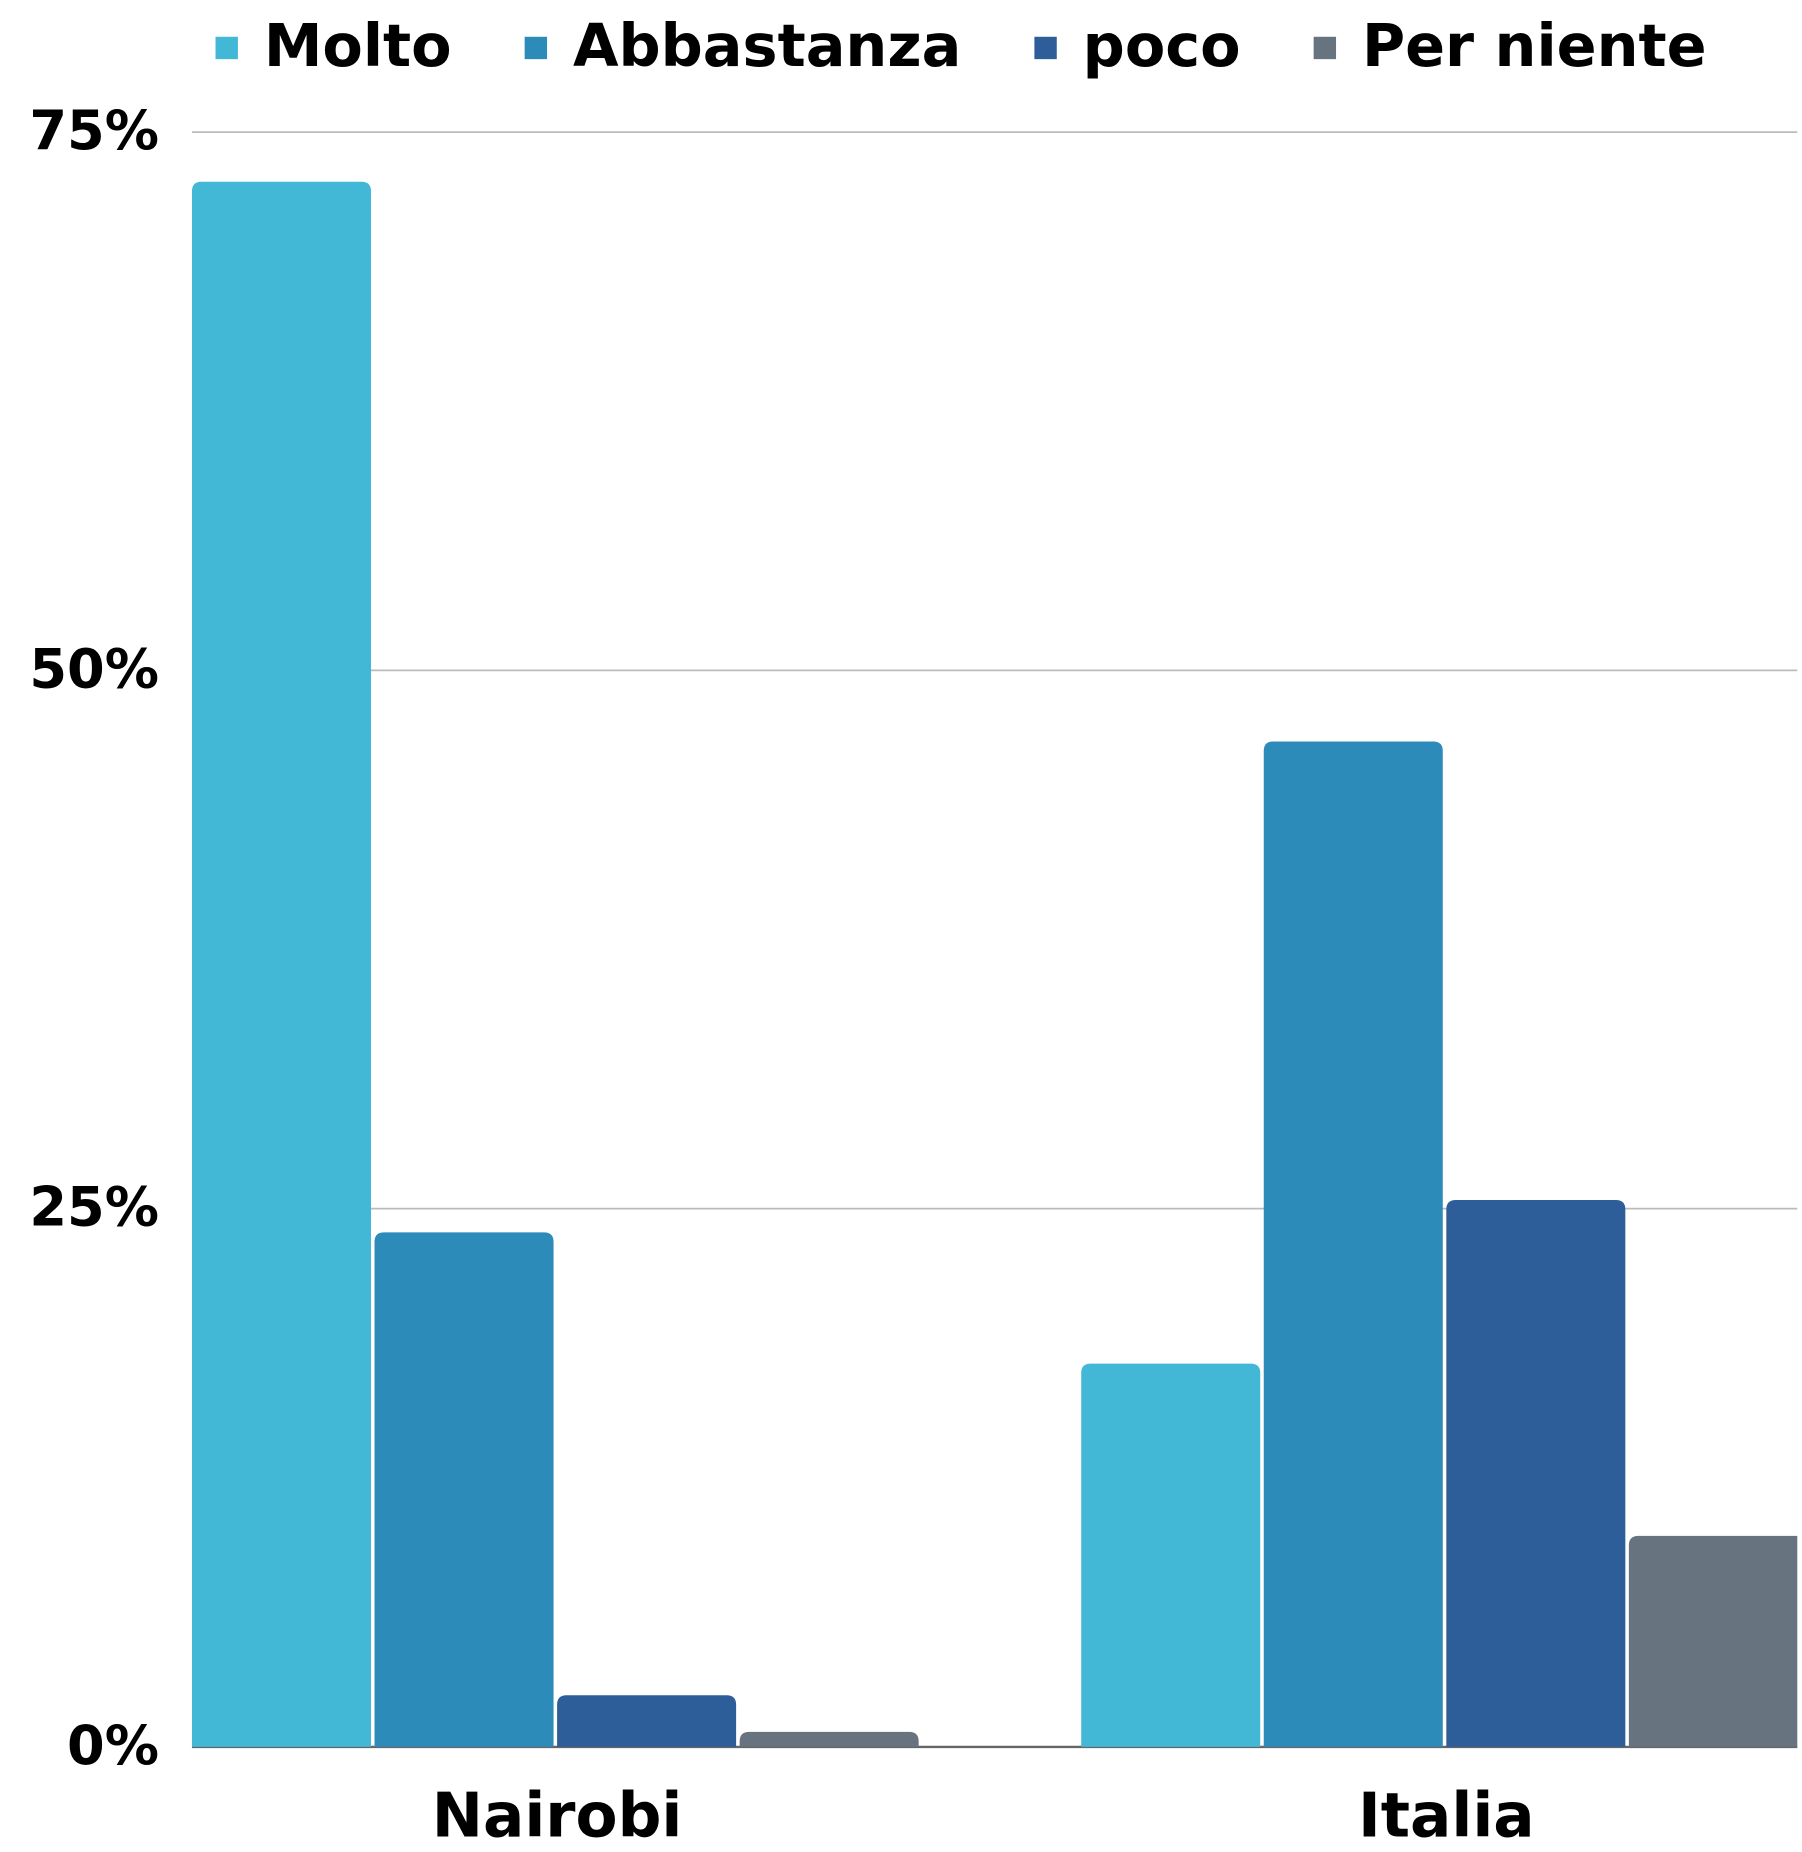  I want to click on y-tick-label: 75%, so click(94, 130).